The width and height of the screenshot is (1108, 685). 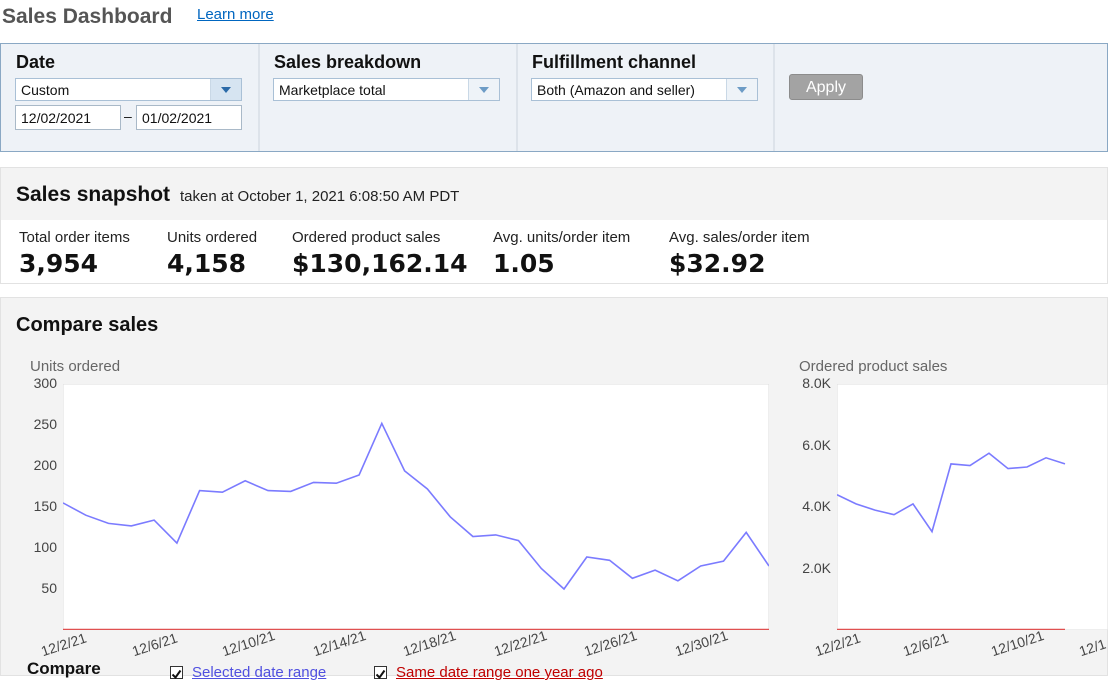 What do you see at coordinates (717, 263) in the screenshot?
I see `metric-value: $32.92` at bounding box center [717, 263].